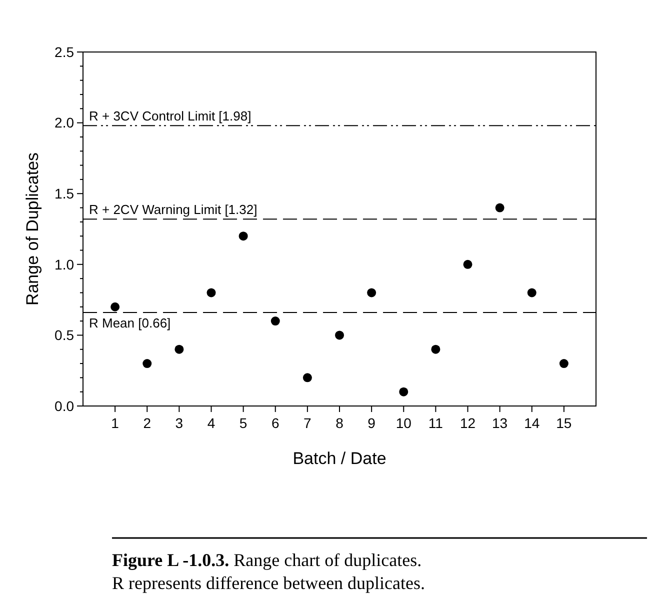 The width and height of the screenshot is (648, 594). Describe the element at coordinates (64, 122) in the screenshot. I see `y-tick-label: 2.0` at that location.